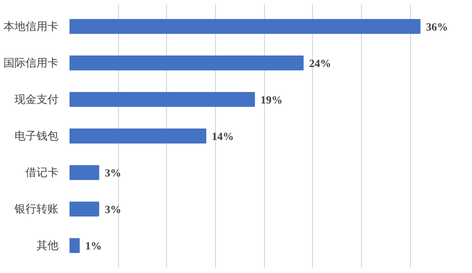 The height and width of the screenshot is (273, 472). What do you see at coordinates (437, 27) in the screenshot?
I see `data-label: 36%` at bounding box center [437, 27].